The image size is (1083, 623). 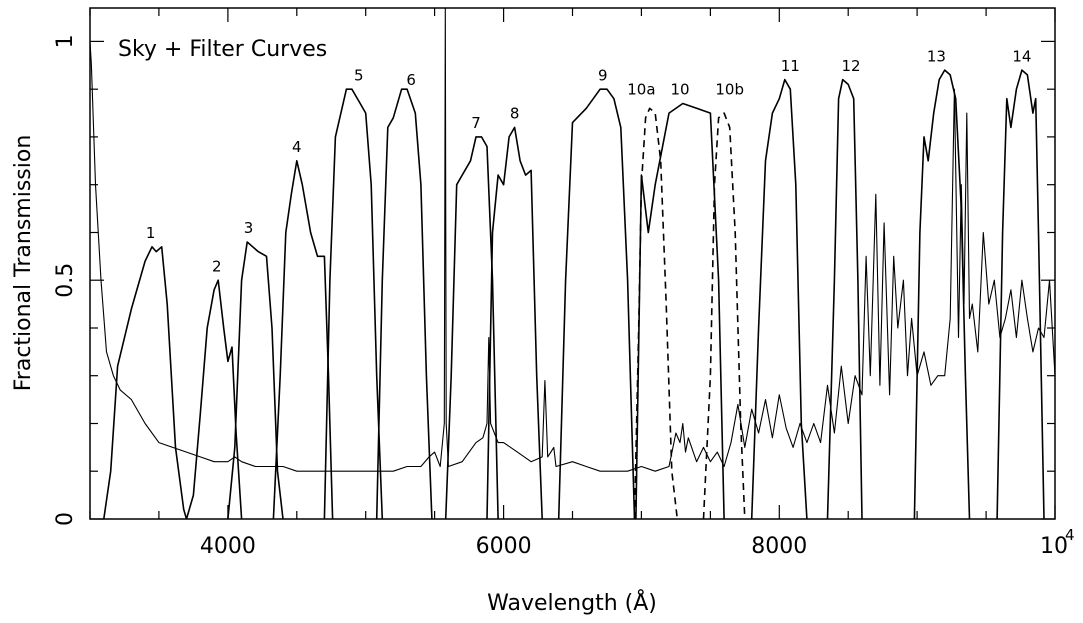 What do you see at coordinates (572, 602) in the screenshot?
I see `x-axis-label: Wavelength (Å)` at bounding box center [572, 602].